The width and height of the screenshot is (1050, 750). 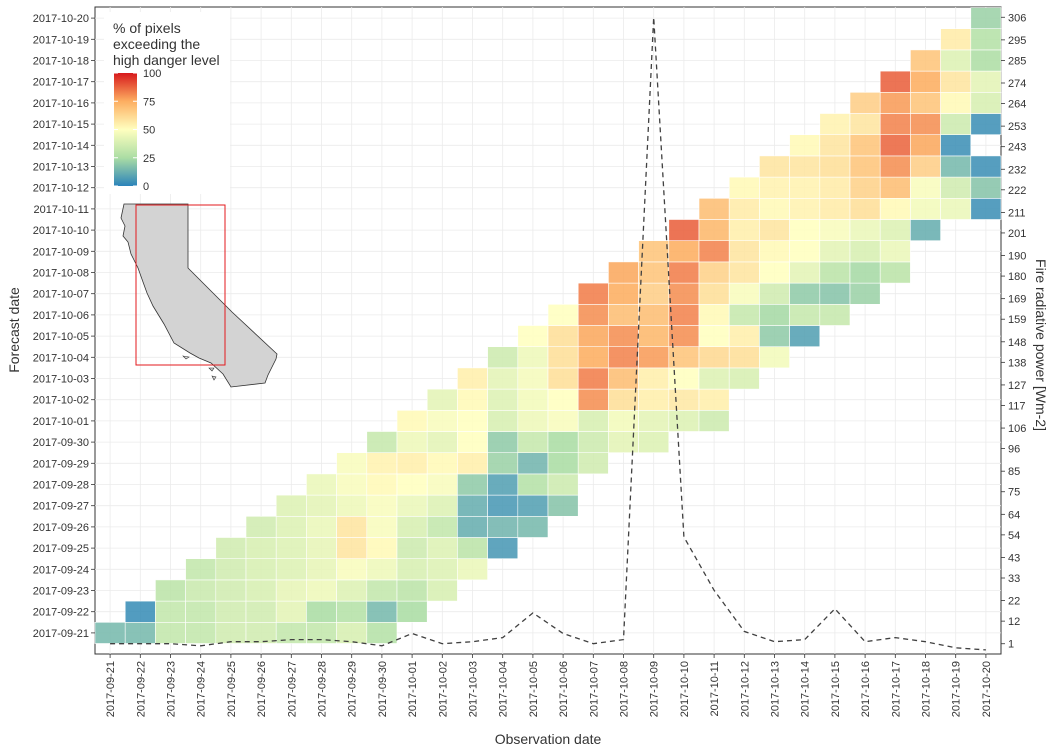 What do you see at coordinates (1017, 320) in the screenshot?
I see `y2-tick-label: 159` at bounding box center [1017, 320].